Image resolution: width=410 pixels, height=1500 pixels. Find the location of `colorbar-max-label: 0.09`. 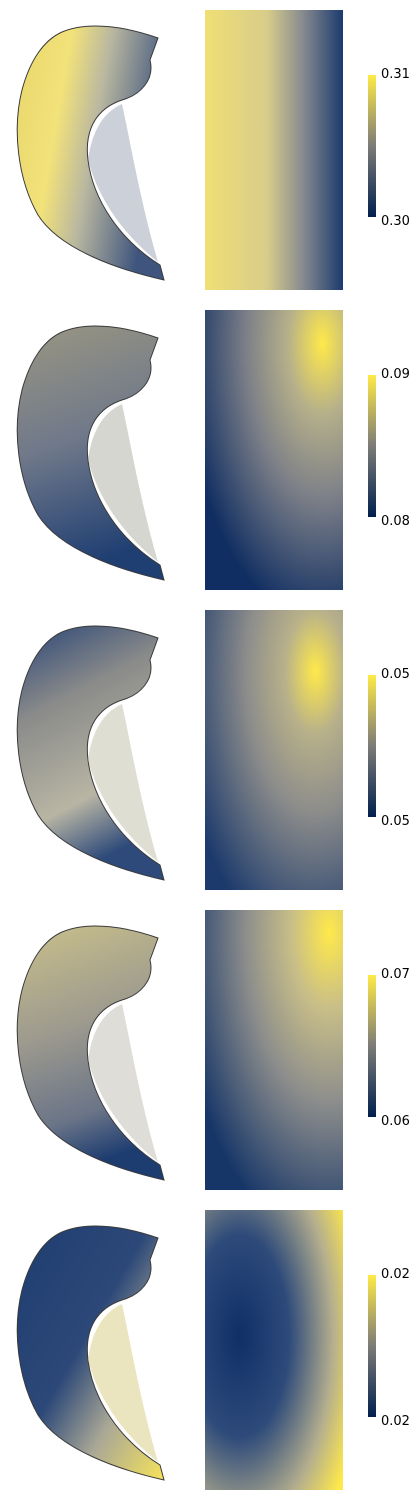

colorbar-max-label: 0.09 is located at coordinates (395, 374).